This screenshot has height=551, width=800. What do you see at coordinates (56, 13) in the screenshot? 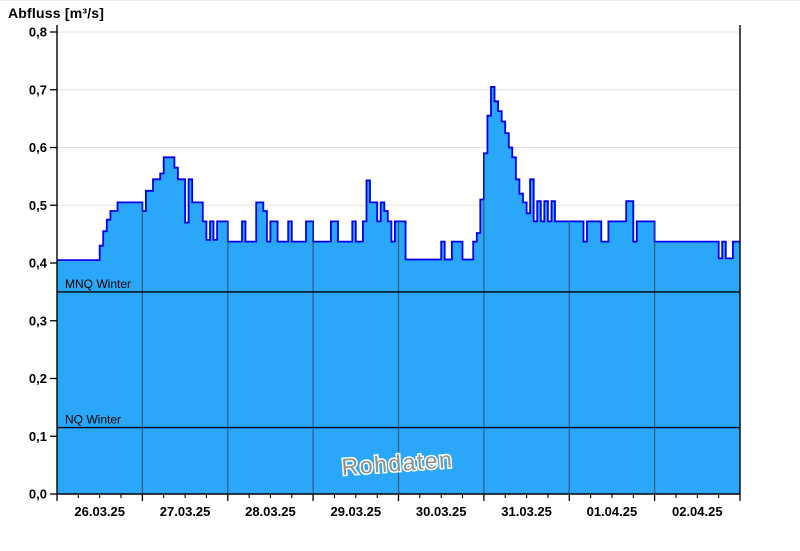
I see `chart-title: Abfluss [m³/s]` at bounding box center [56, 13].